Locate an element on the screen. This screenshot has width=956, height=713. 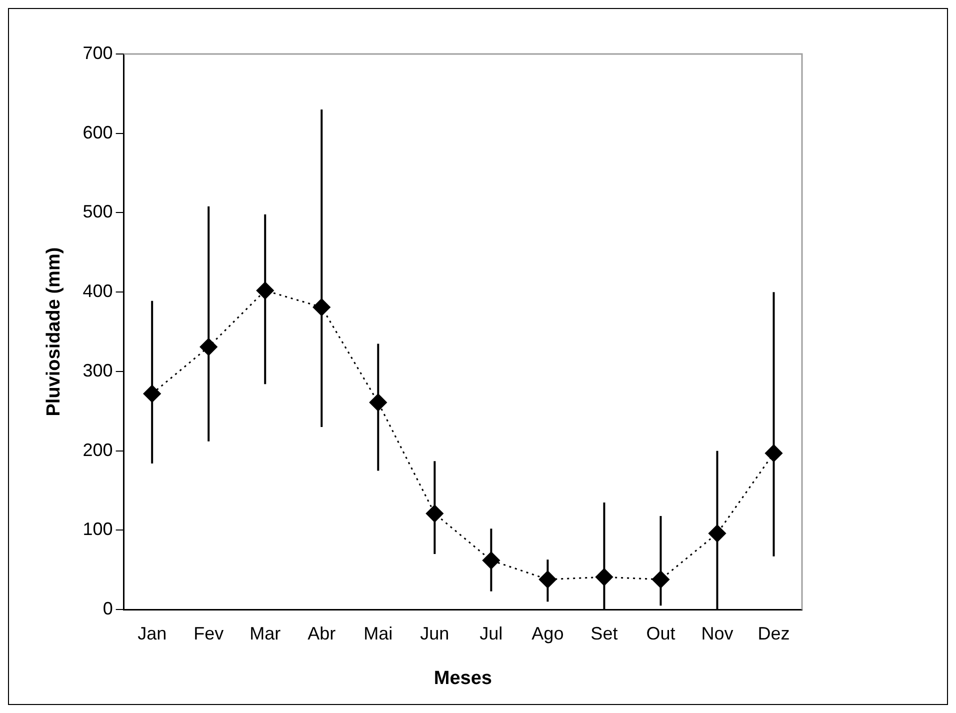
x-tick-label: Nov is located at coordinates (717, 633).